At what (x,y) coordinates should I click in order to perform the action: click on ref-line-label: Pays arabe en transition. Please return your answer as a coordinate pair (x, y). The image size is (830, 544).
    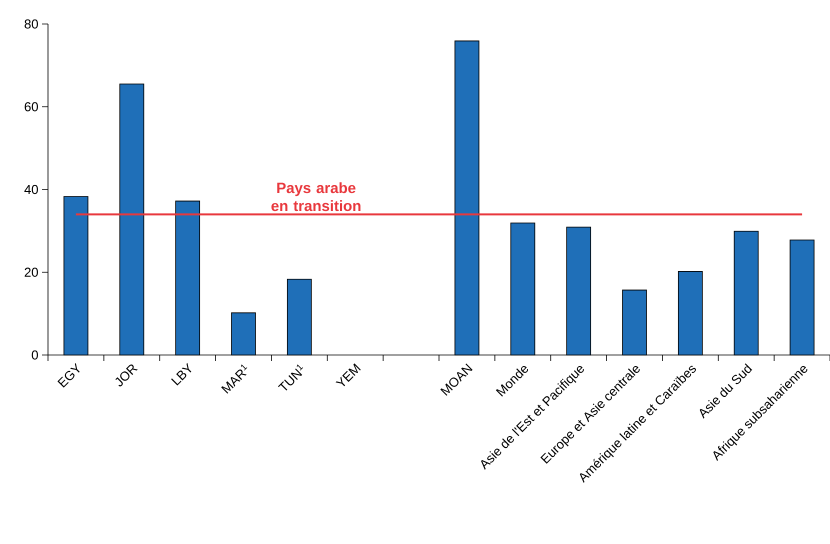
    Looking at the image, I should click on (315, 197).